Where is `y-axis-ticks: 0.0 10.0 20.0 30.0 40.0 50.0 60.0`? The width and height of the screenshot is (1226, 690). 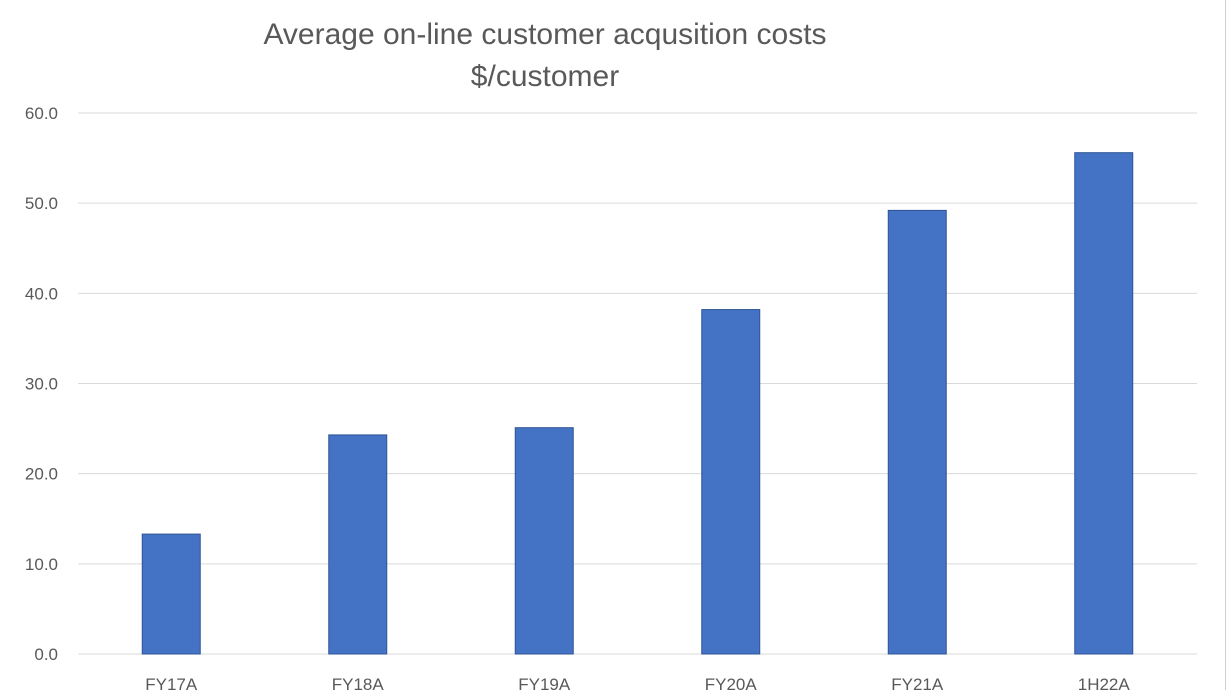
y-axis-ticks: 0.0 10.0 20.0 30.0 40.0 50.0 60.0 is located at coordinates (41, 384).